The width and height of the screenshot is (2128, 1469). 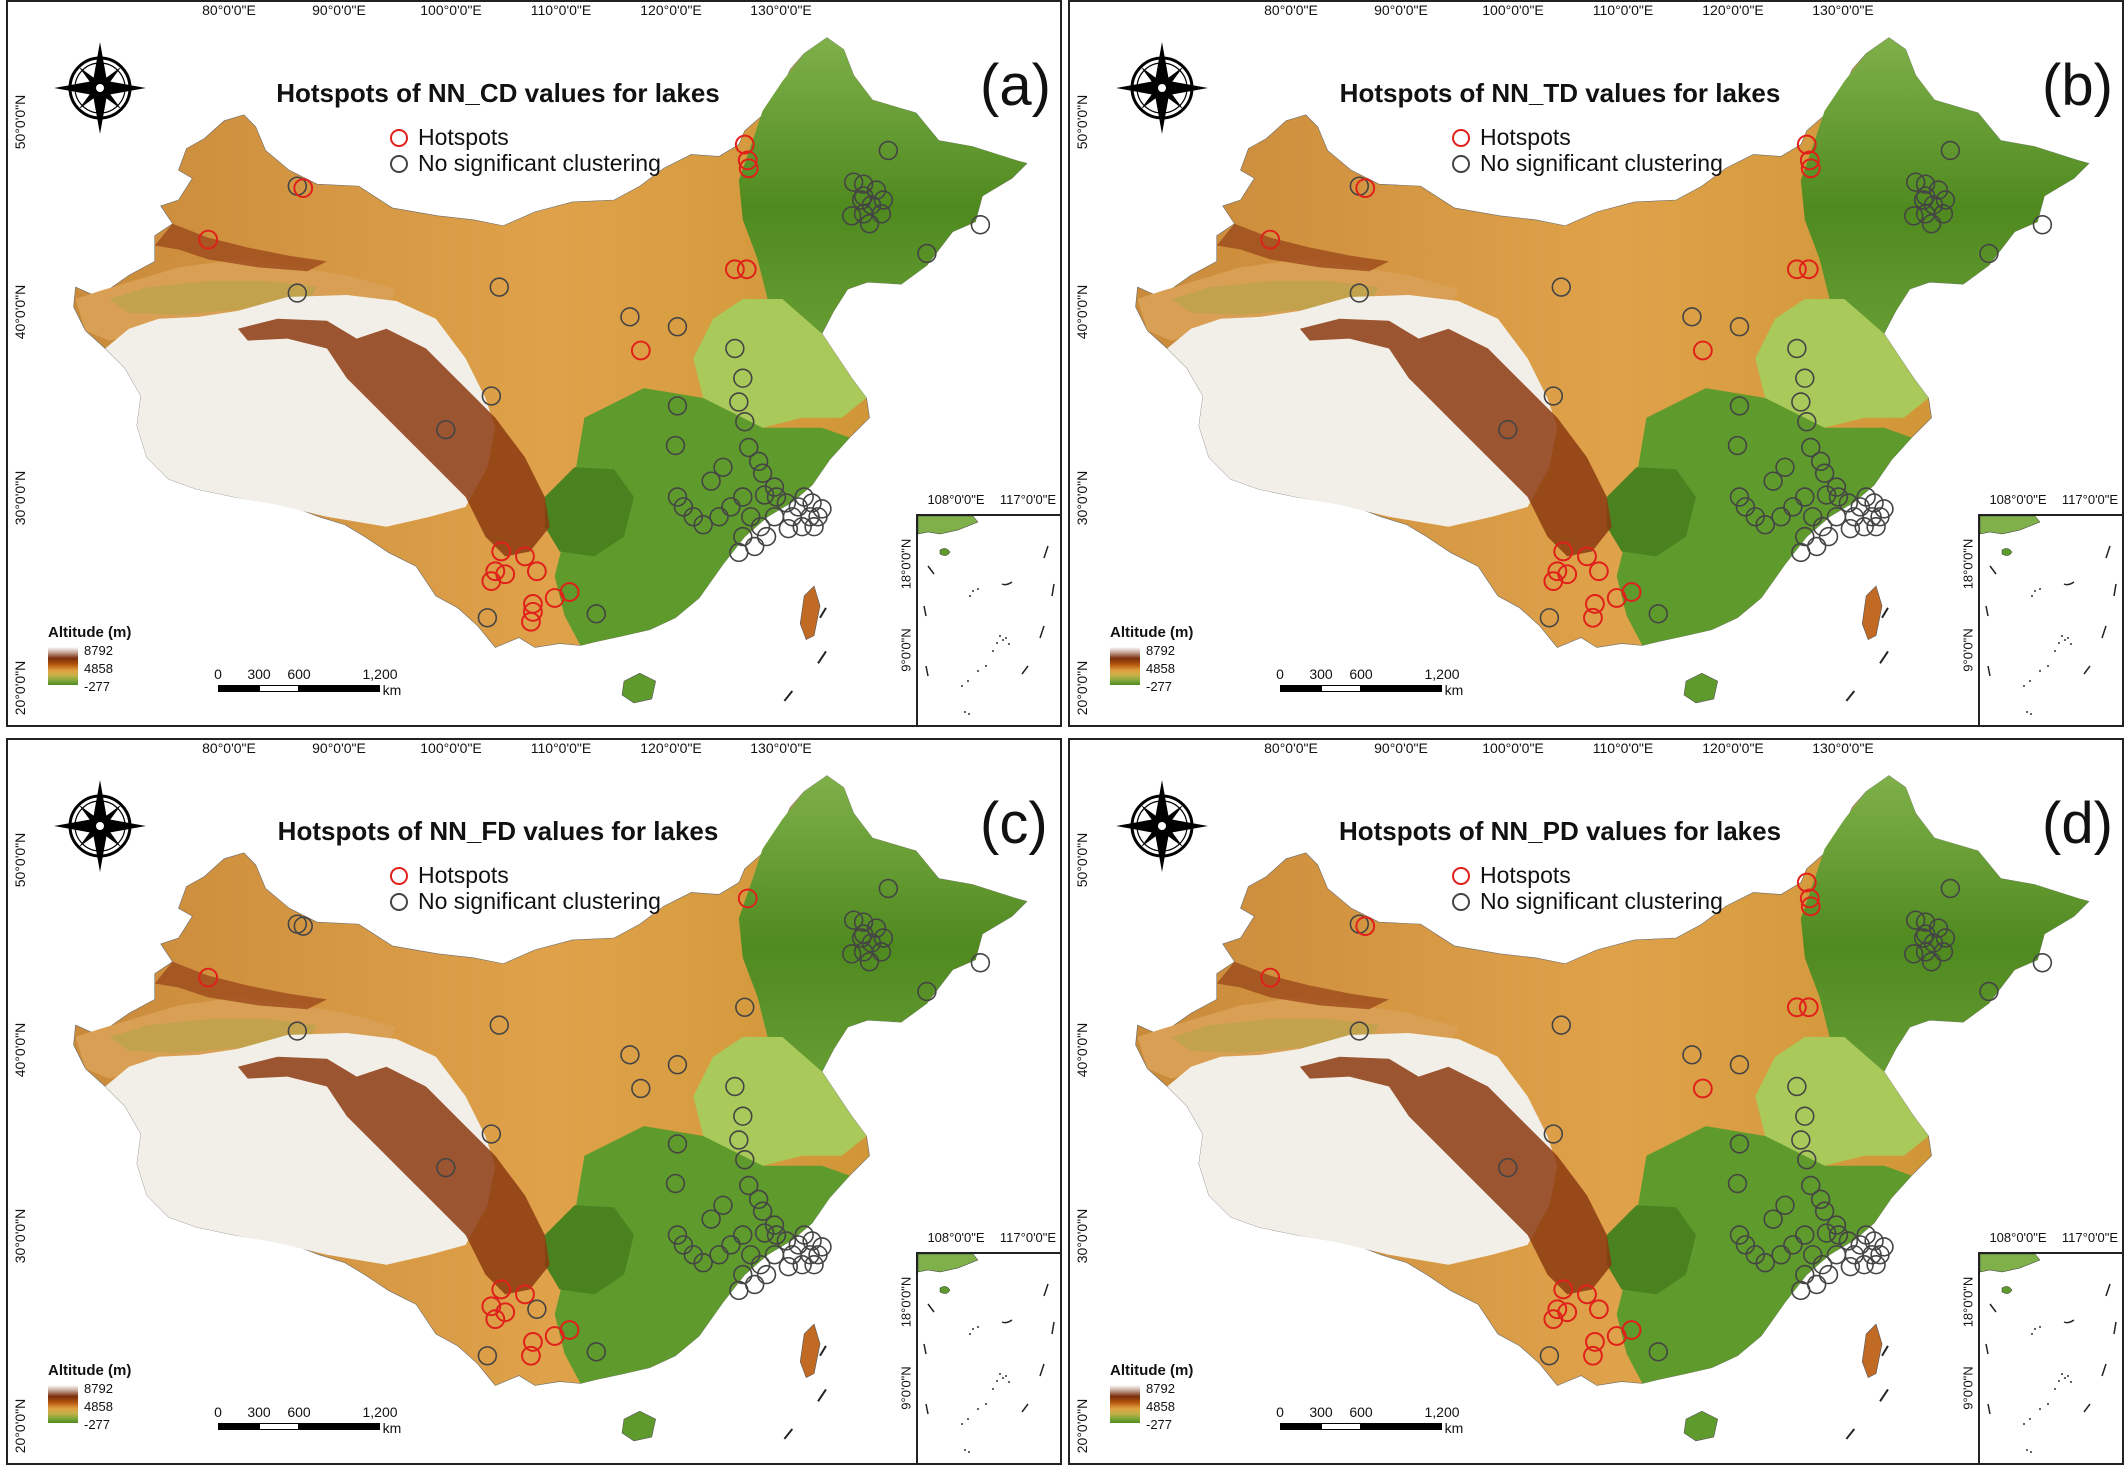 I want to click on panel-label: (b), so click(x=2077, y=85).